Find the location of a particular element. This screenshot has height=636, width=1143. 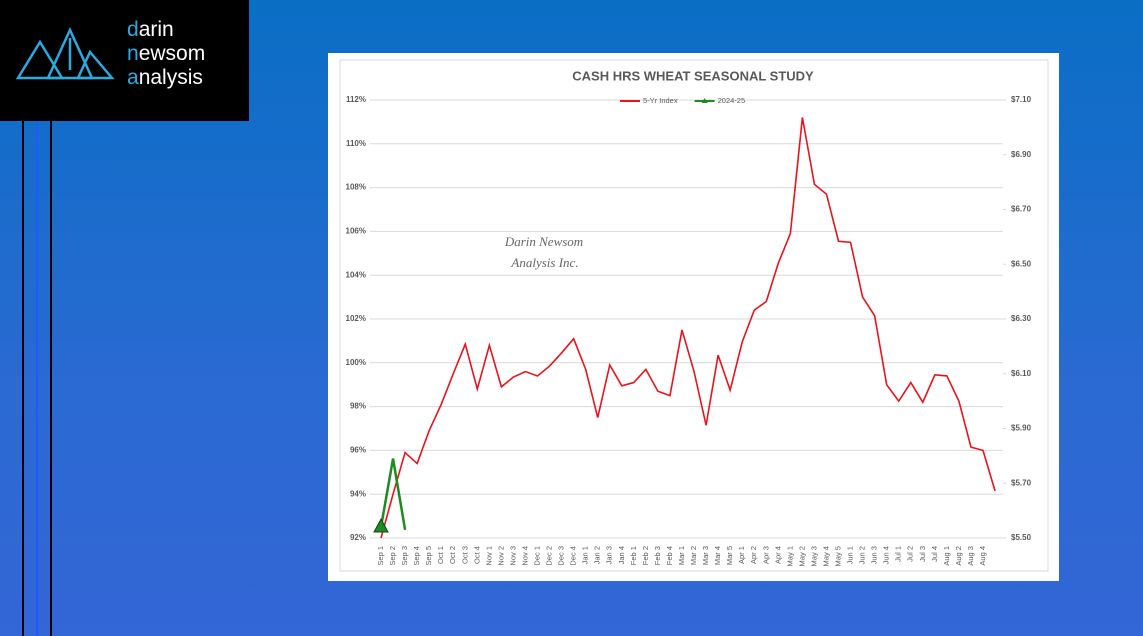

logo-text: darin newsom analysis is located at coordinates (166, 54).